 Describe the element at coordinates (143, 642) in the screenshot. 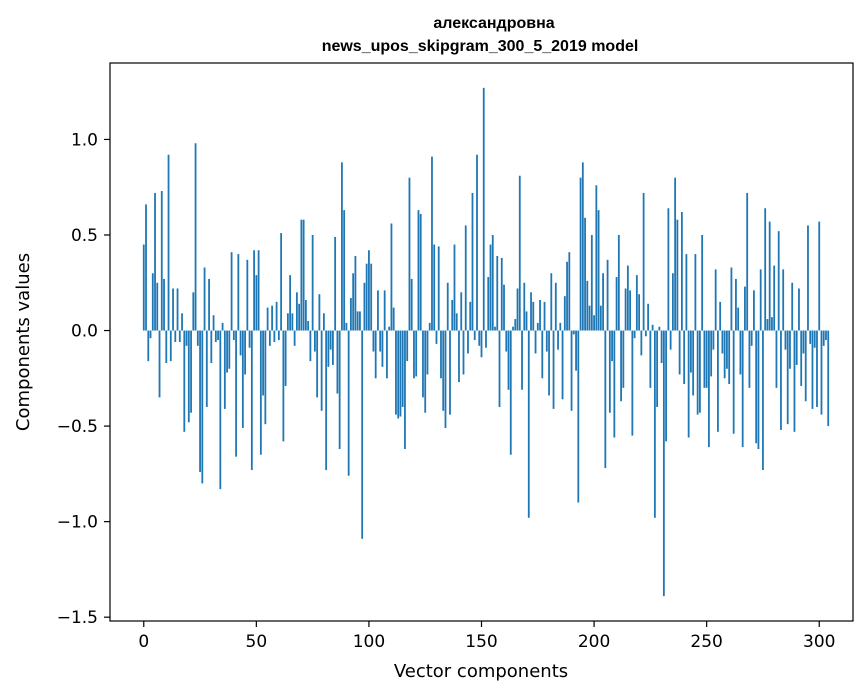

I see `x-tick-label: 0` at that location.